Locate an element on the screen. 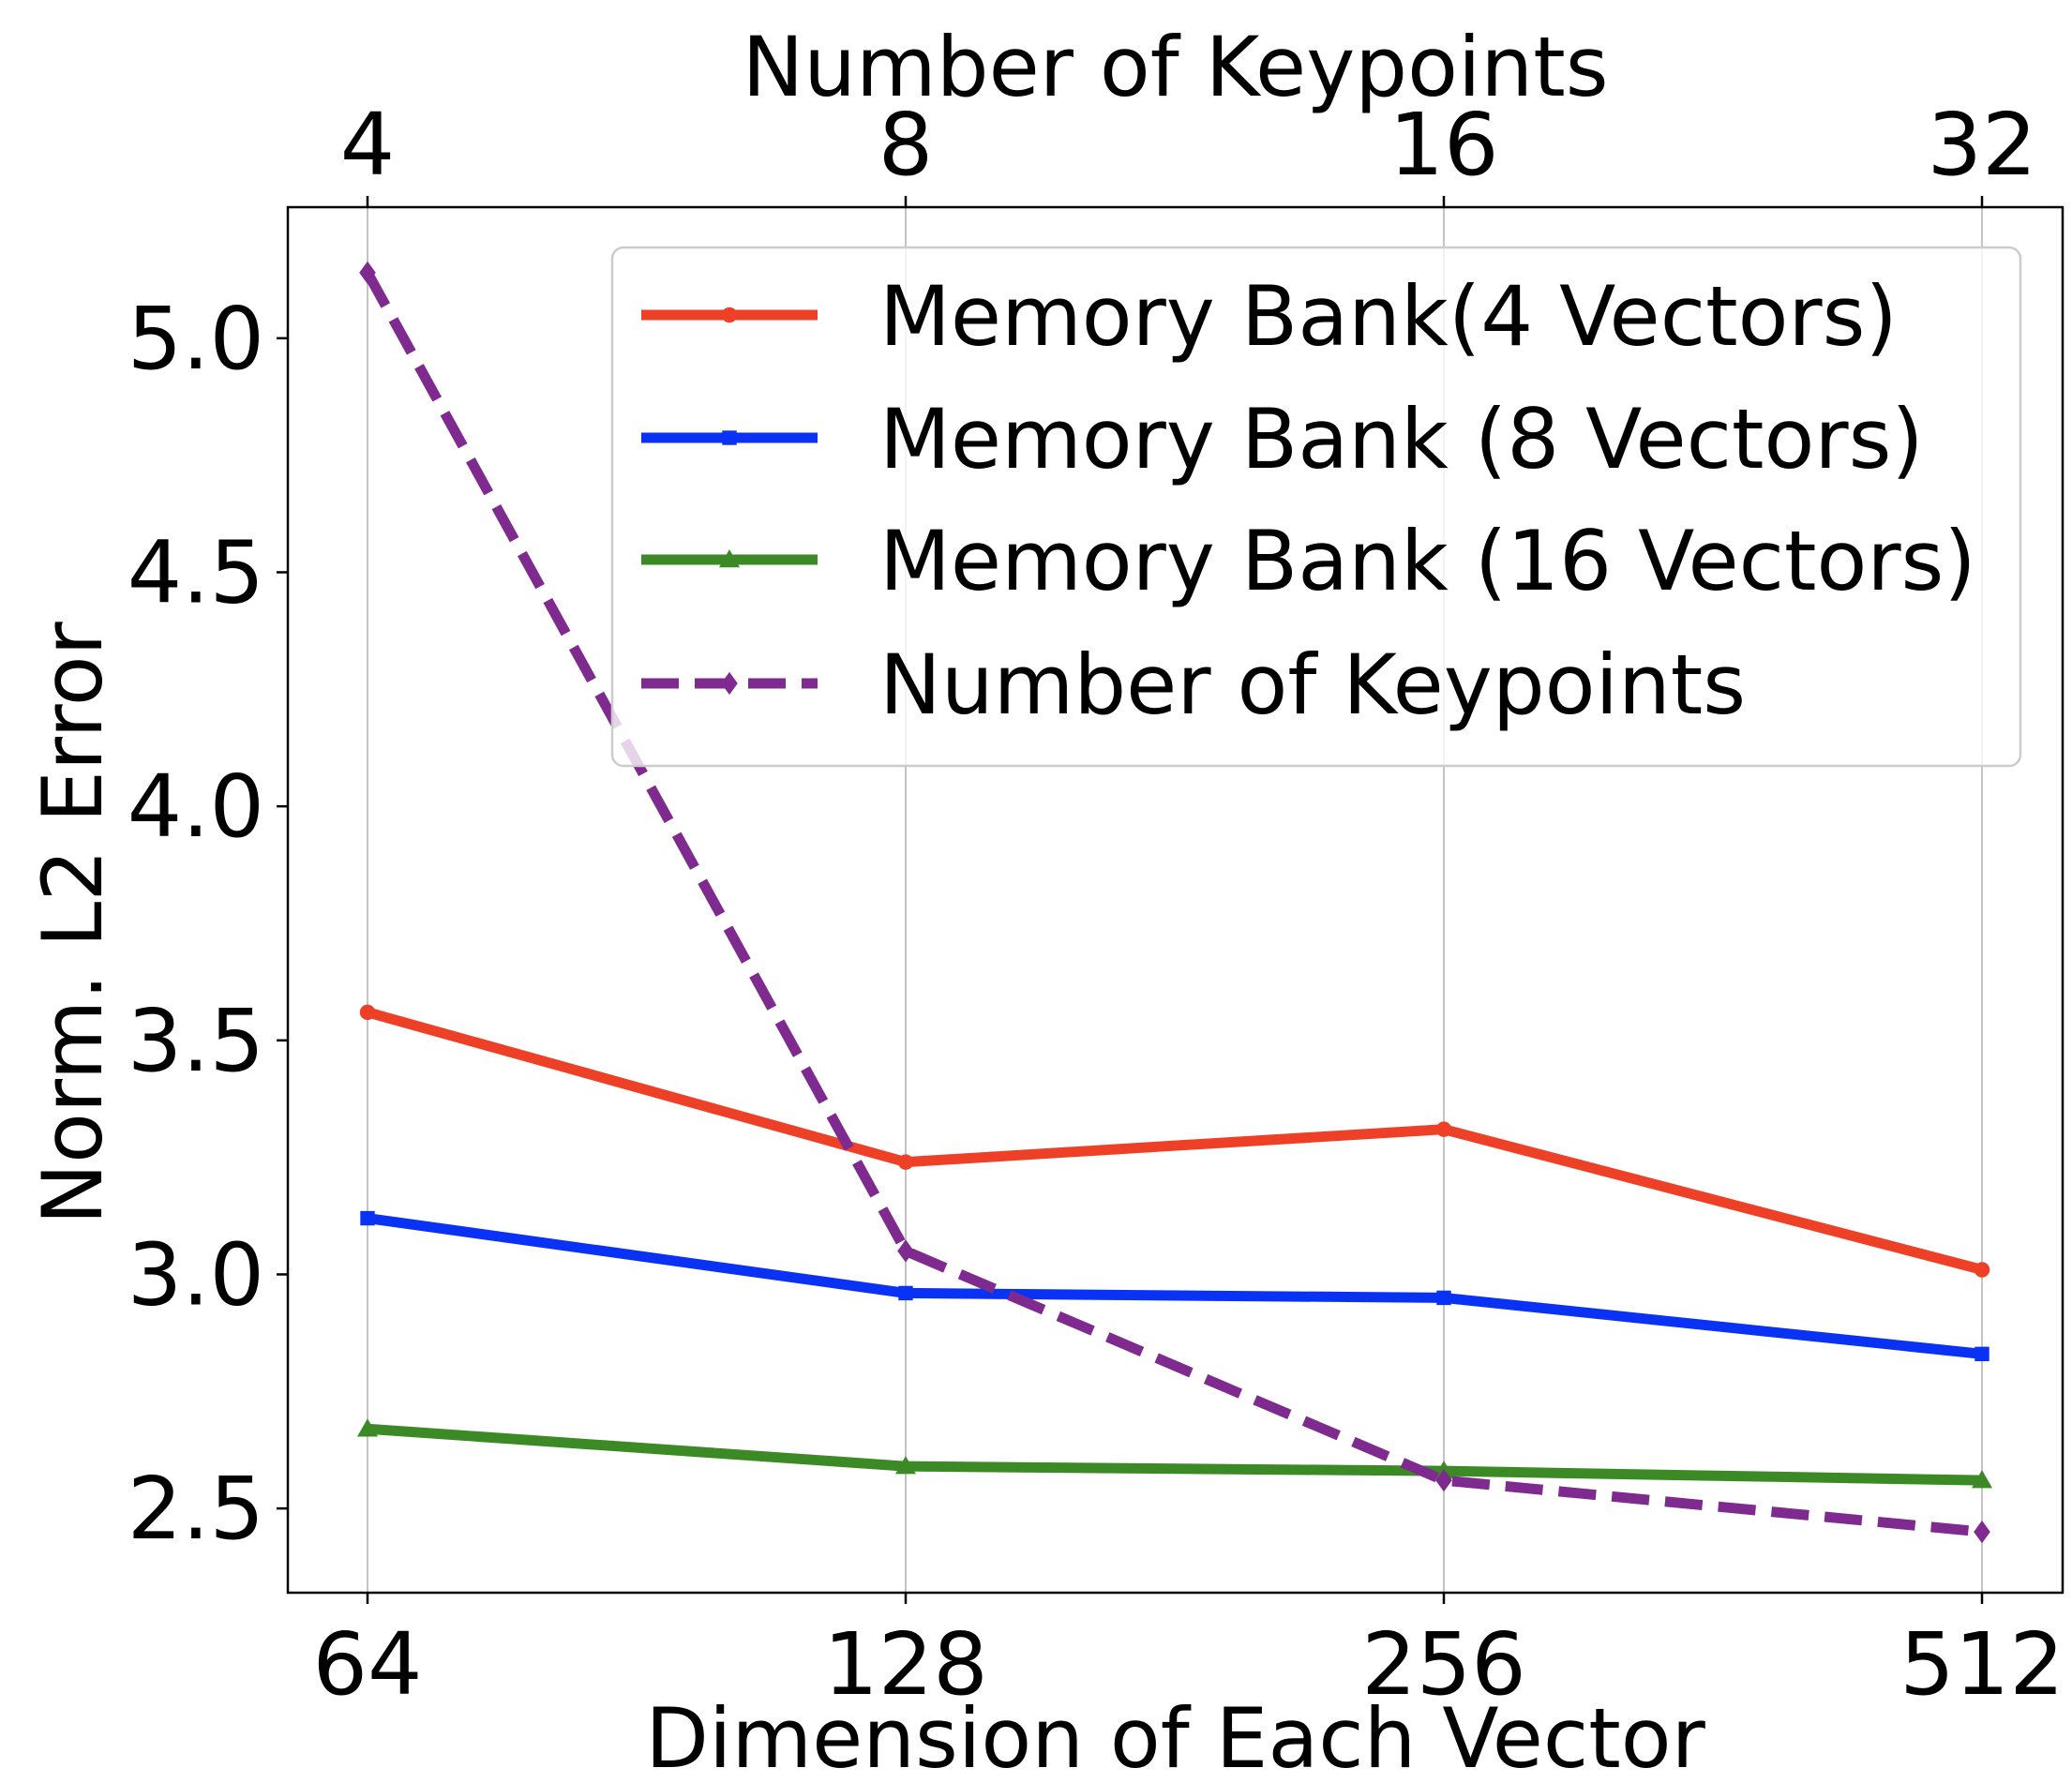  legend-entry-0: Memory Bank(4 Vectors) is located at coordinates (1269, 316).